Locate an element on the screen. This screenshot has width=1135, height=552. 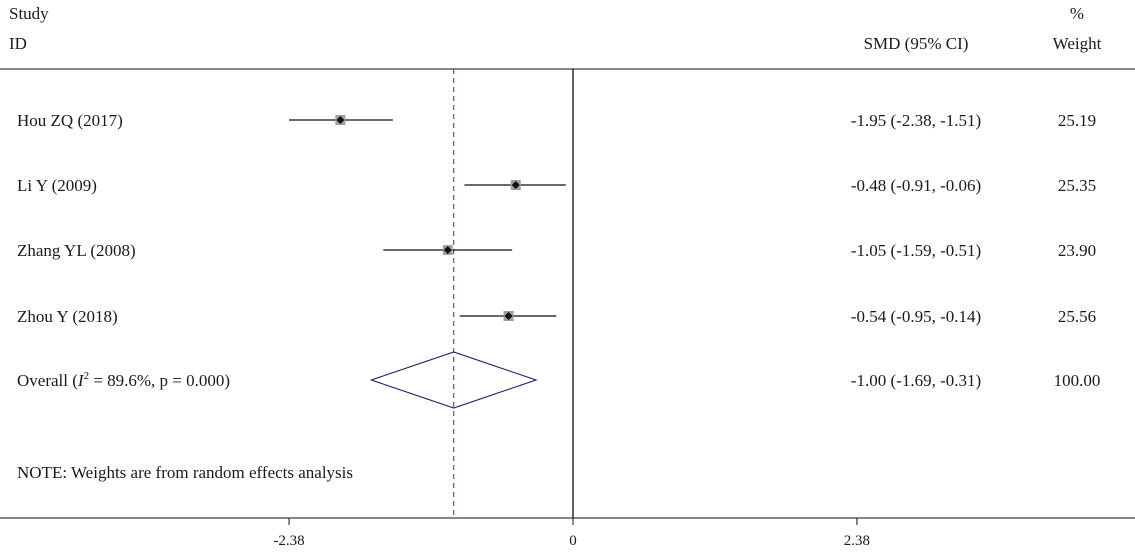
ci-value: -1.05 (-1.59, -0.51) is located at coordinates (916, 250).